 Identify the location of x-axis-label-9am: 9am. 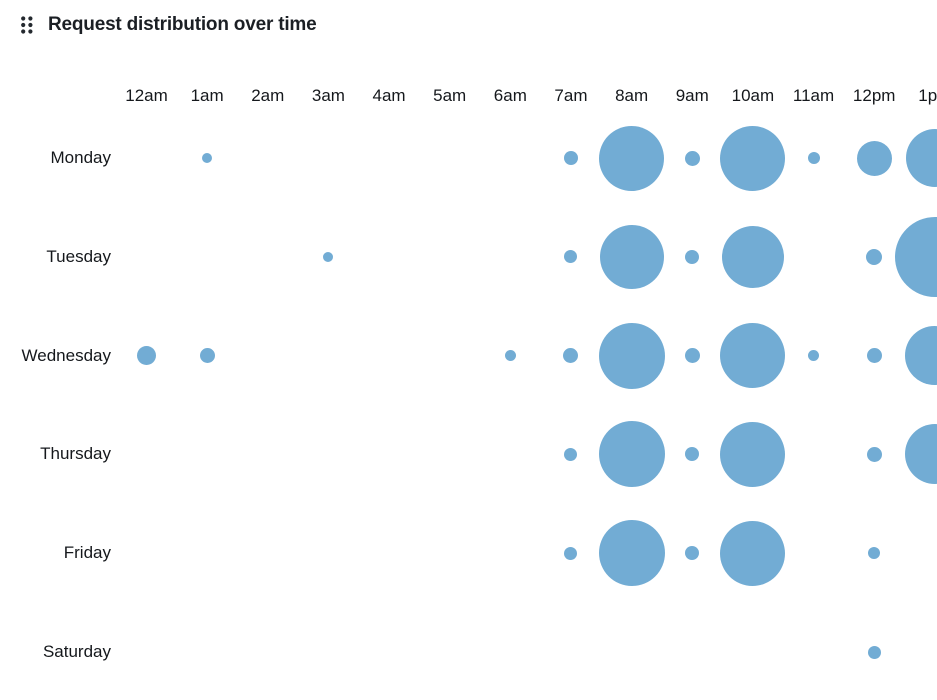
(692, 95).